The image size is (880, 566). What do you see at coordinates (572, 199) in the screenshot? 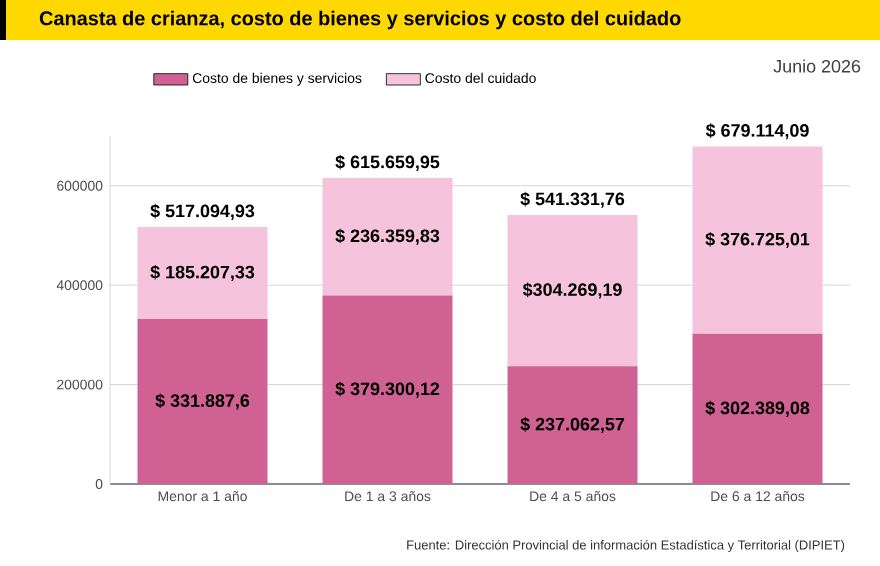
I see `total-label: $ 541.331,76` at bounding box center [572, 199].